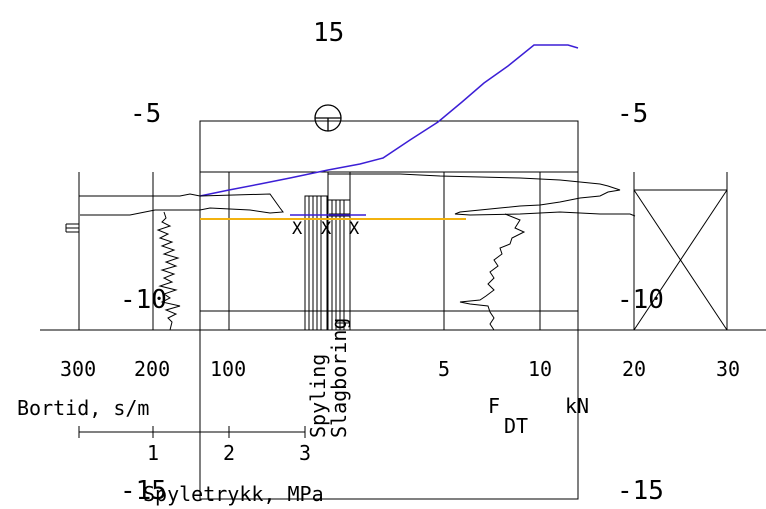  What do you see at coordinates (577, 406) in the screenshot?
I see `force-axis-unit: kN` at bounding box center [577, 406].